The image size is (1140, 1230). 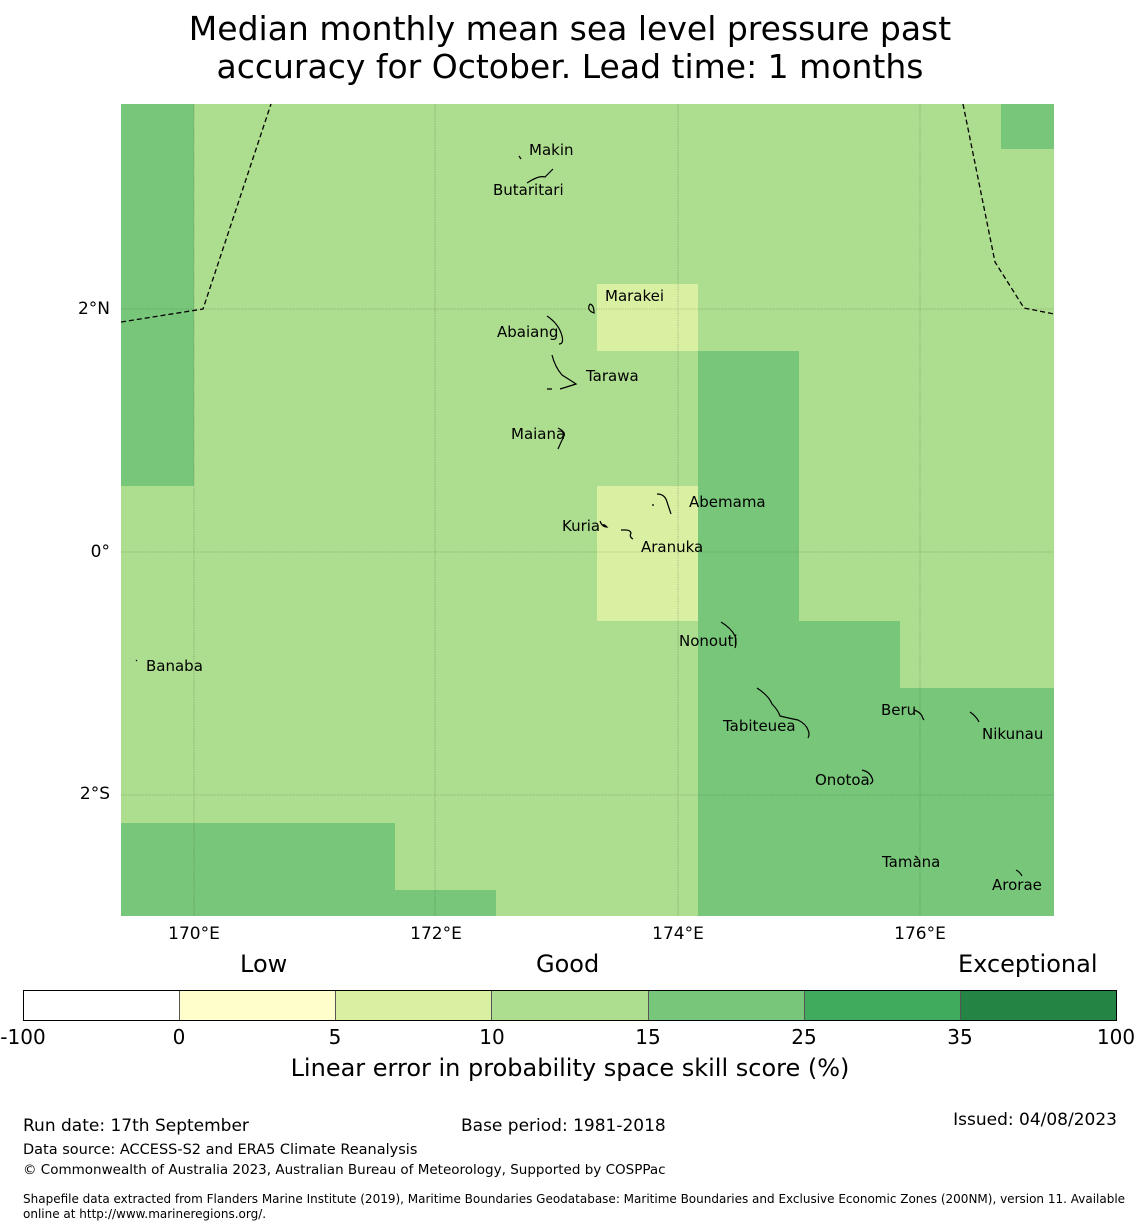 What do you see at coordinates (561, 438) in the screenshot?
I see `island-maiana` at bounding box center [561, 438].